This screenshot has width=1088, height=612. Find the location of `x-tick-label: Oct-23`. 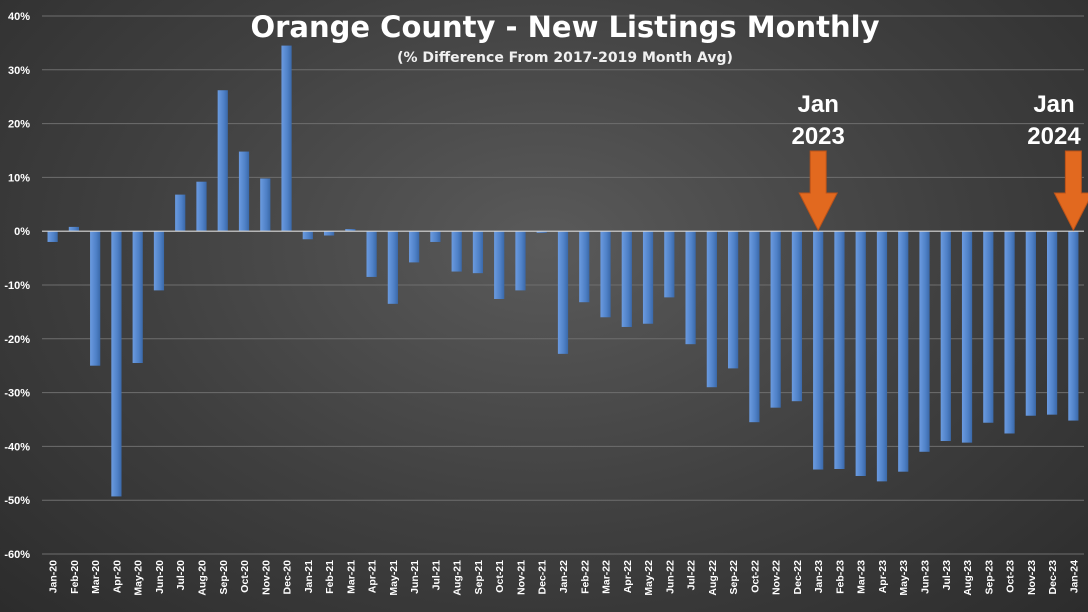

x-tick-label: Oct-23 is located at coordinates (1011, 576).